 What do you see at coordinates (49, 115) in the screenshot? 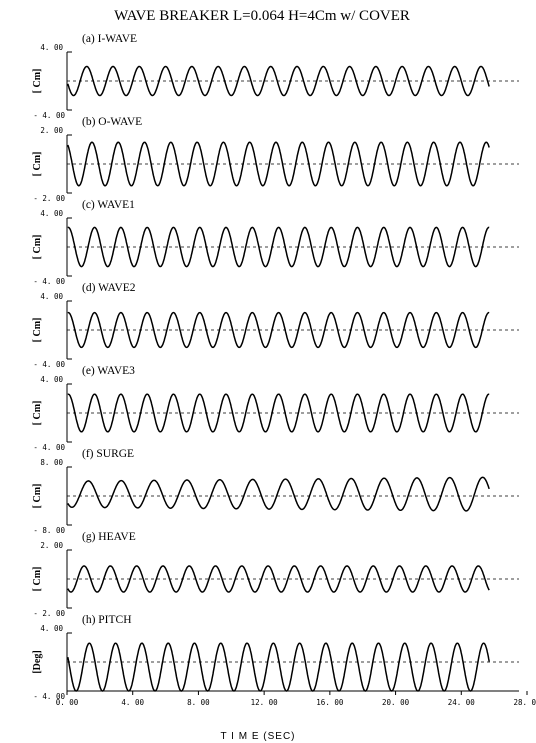
I see `y-tick-bottom-i-wave: - 4. 00` at bounding box center [49, 115].